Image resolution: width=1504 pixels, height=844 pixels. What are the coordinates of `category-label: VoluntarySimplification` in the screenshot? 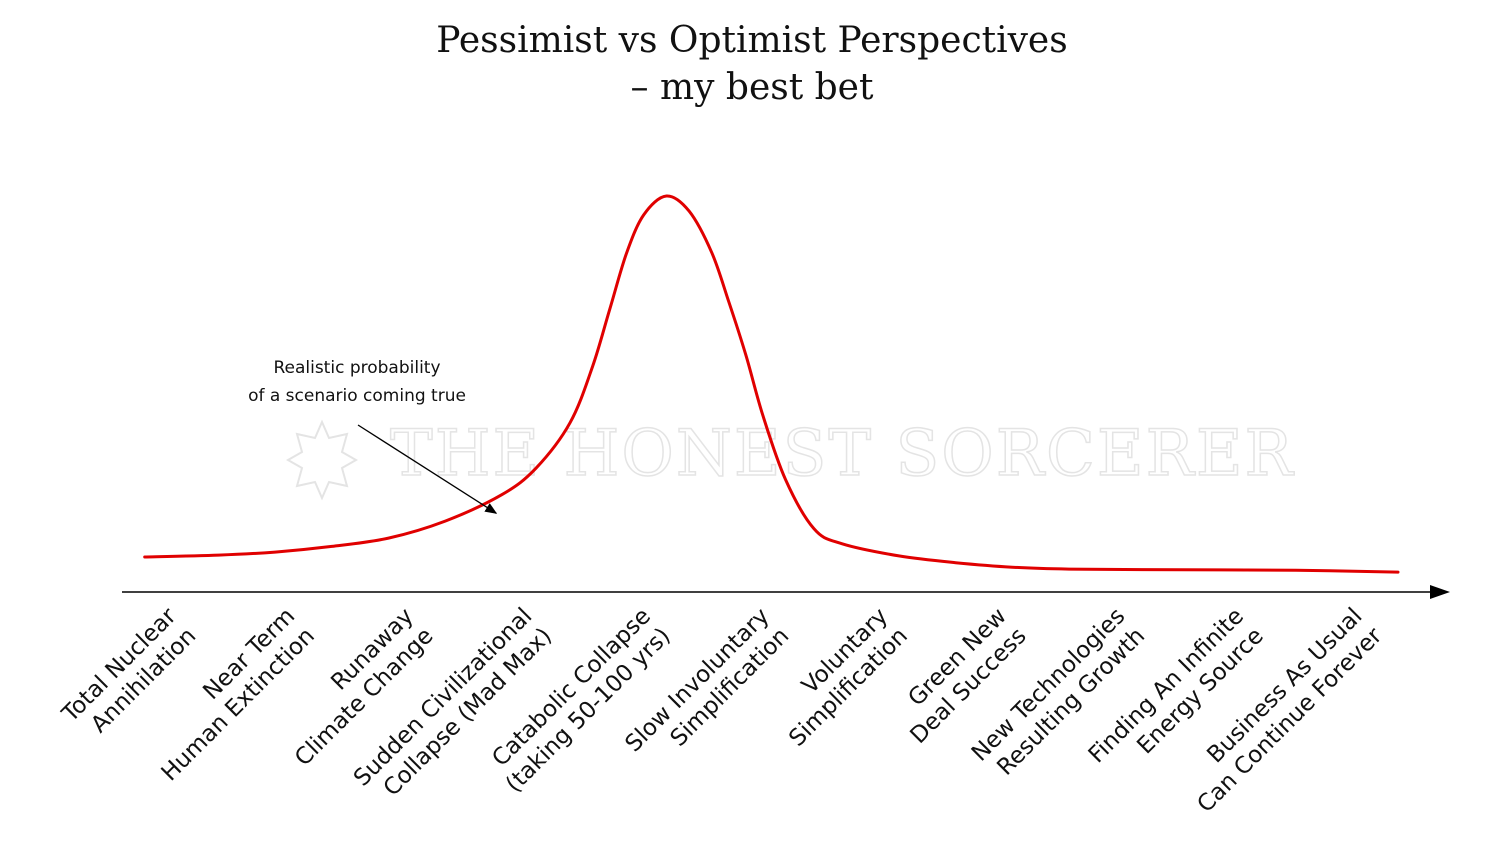 It's located at (838, 677).